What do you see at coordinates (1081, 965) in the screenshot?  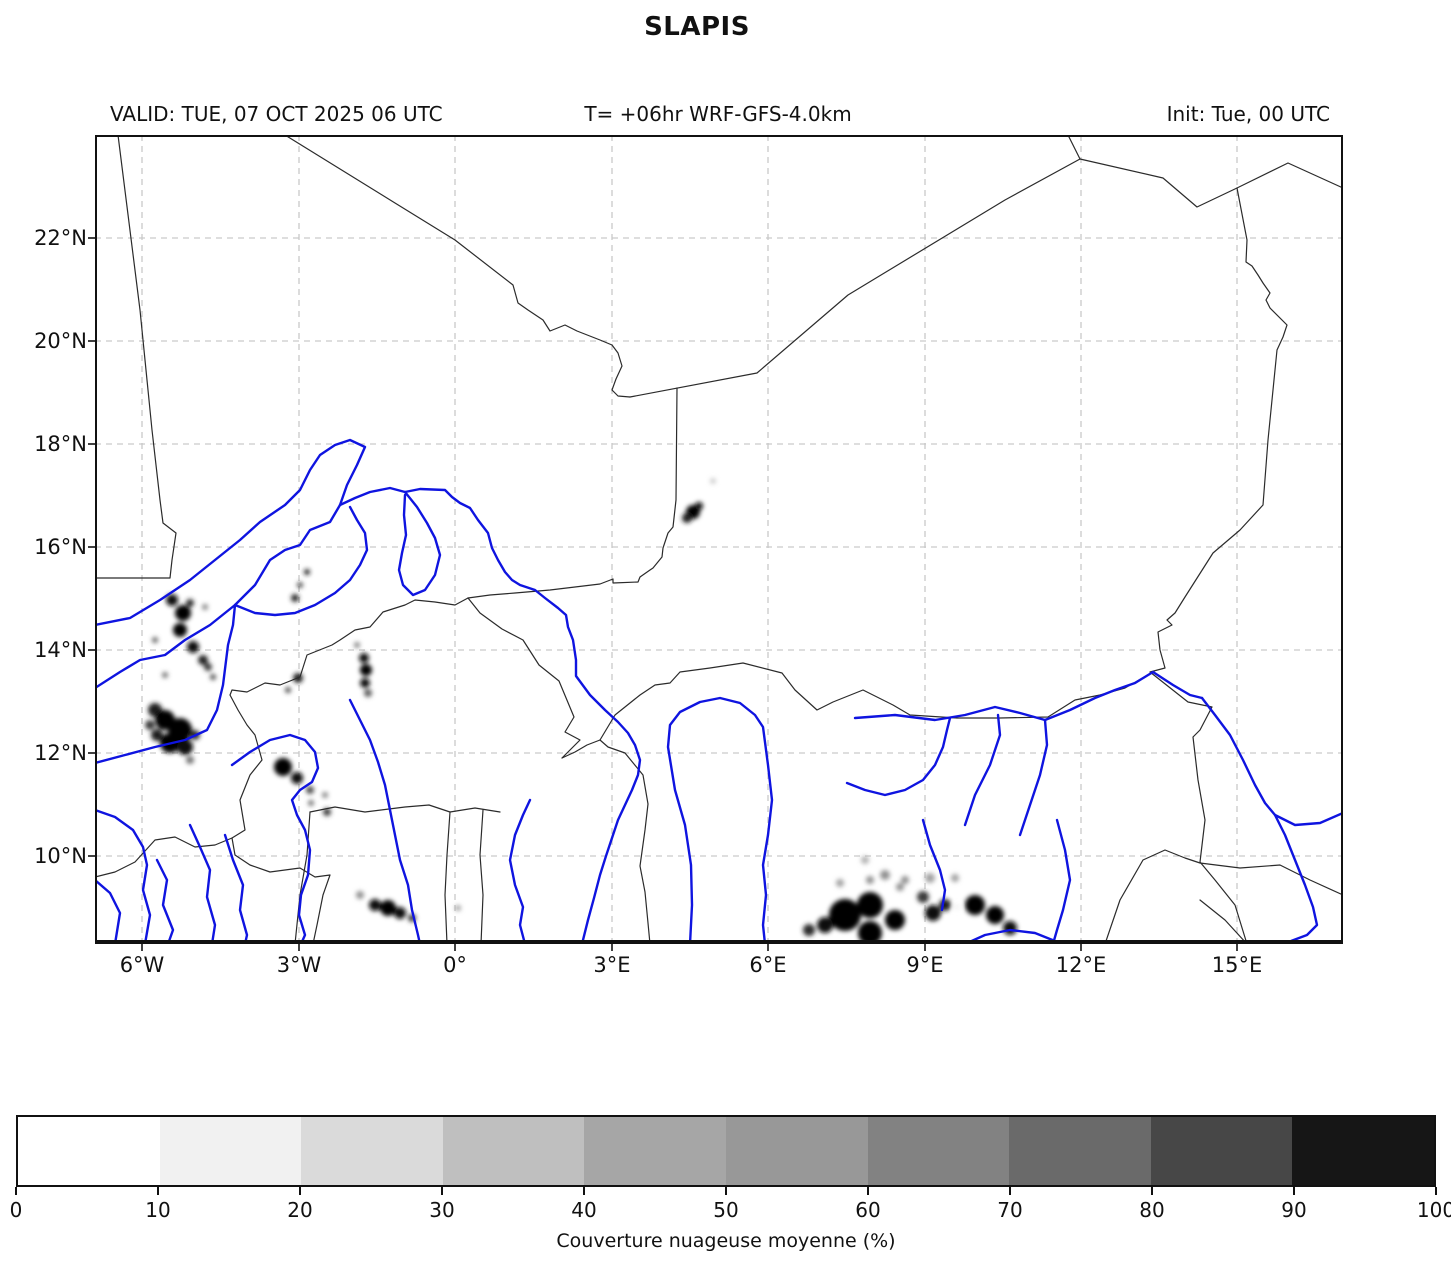 I see `x-tick-label: 12°E` at bounding box center [1081, 965].